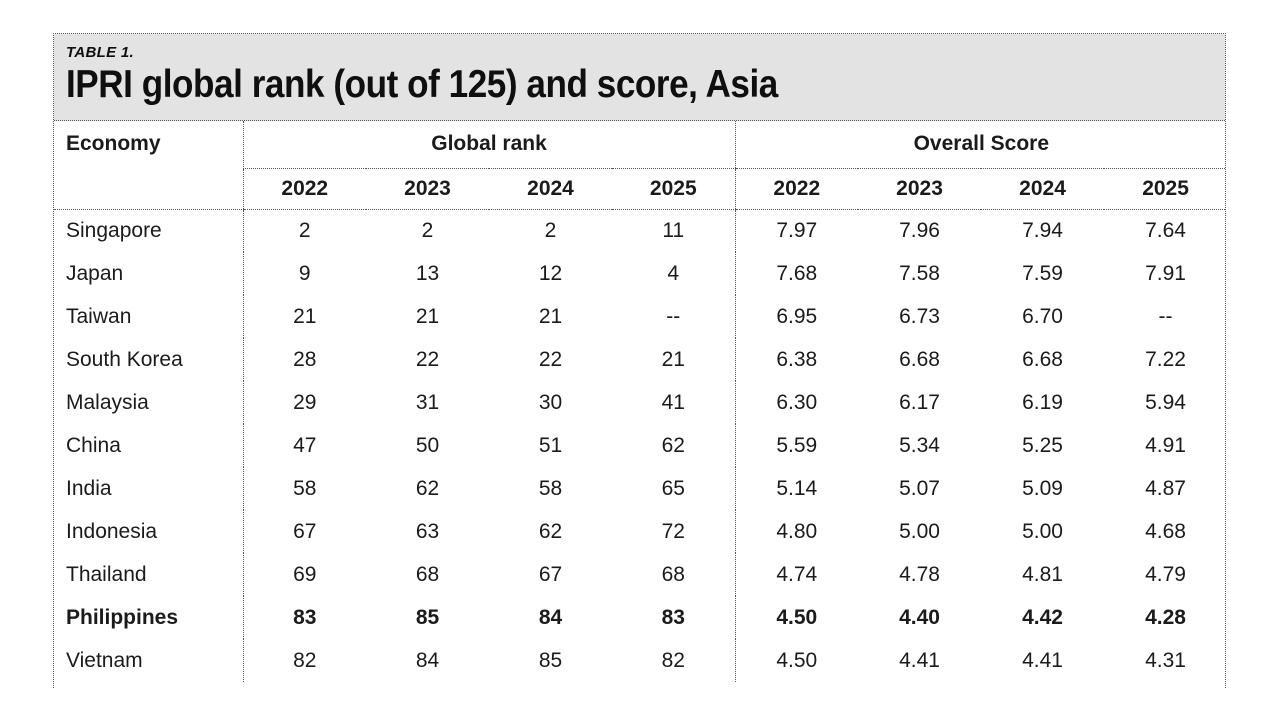  I want to click on score-cell: --, so click(1165, 316).